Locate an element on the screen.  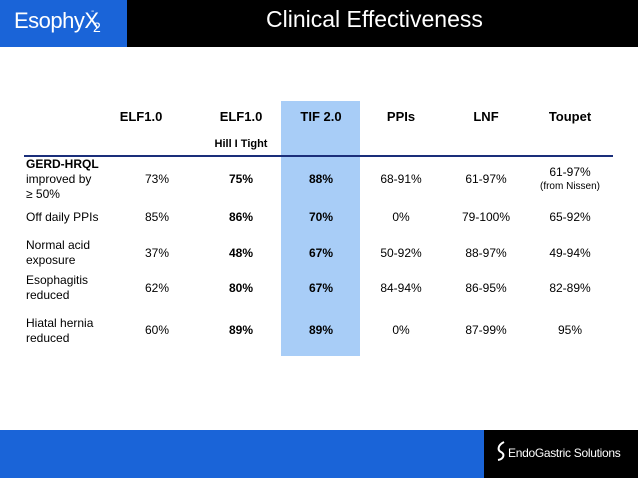
logo-box: EsophyX - 2 is located at coordinates (63, 23).